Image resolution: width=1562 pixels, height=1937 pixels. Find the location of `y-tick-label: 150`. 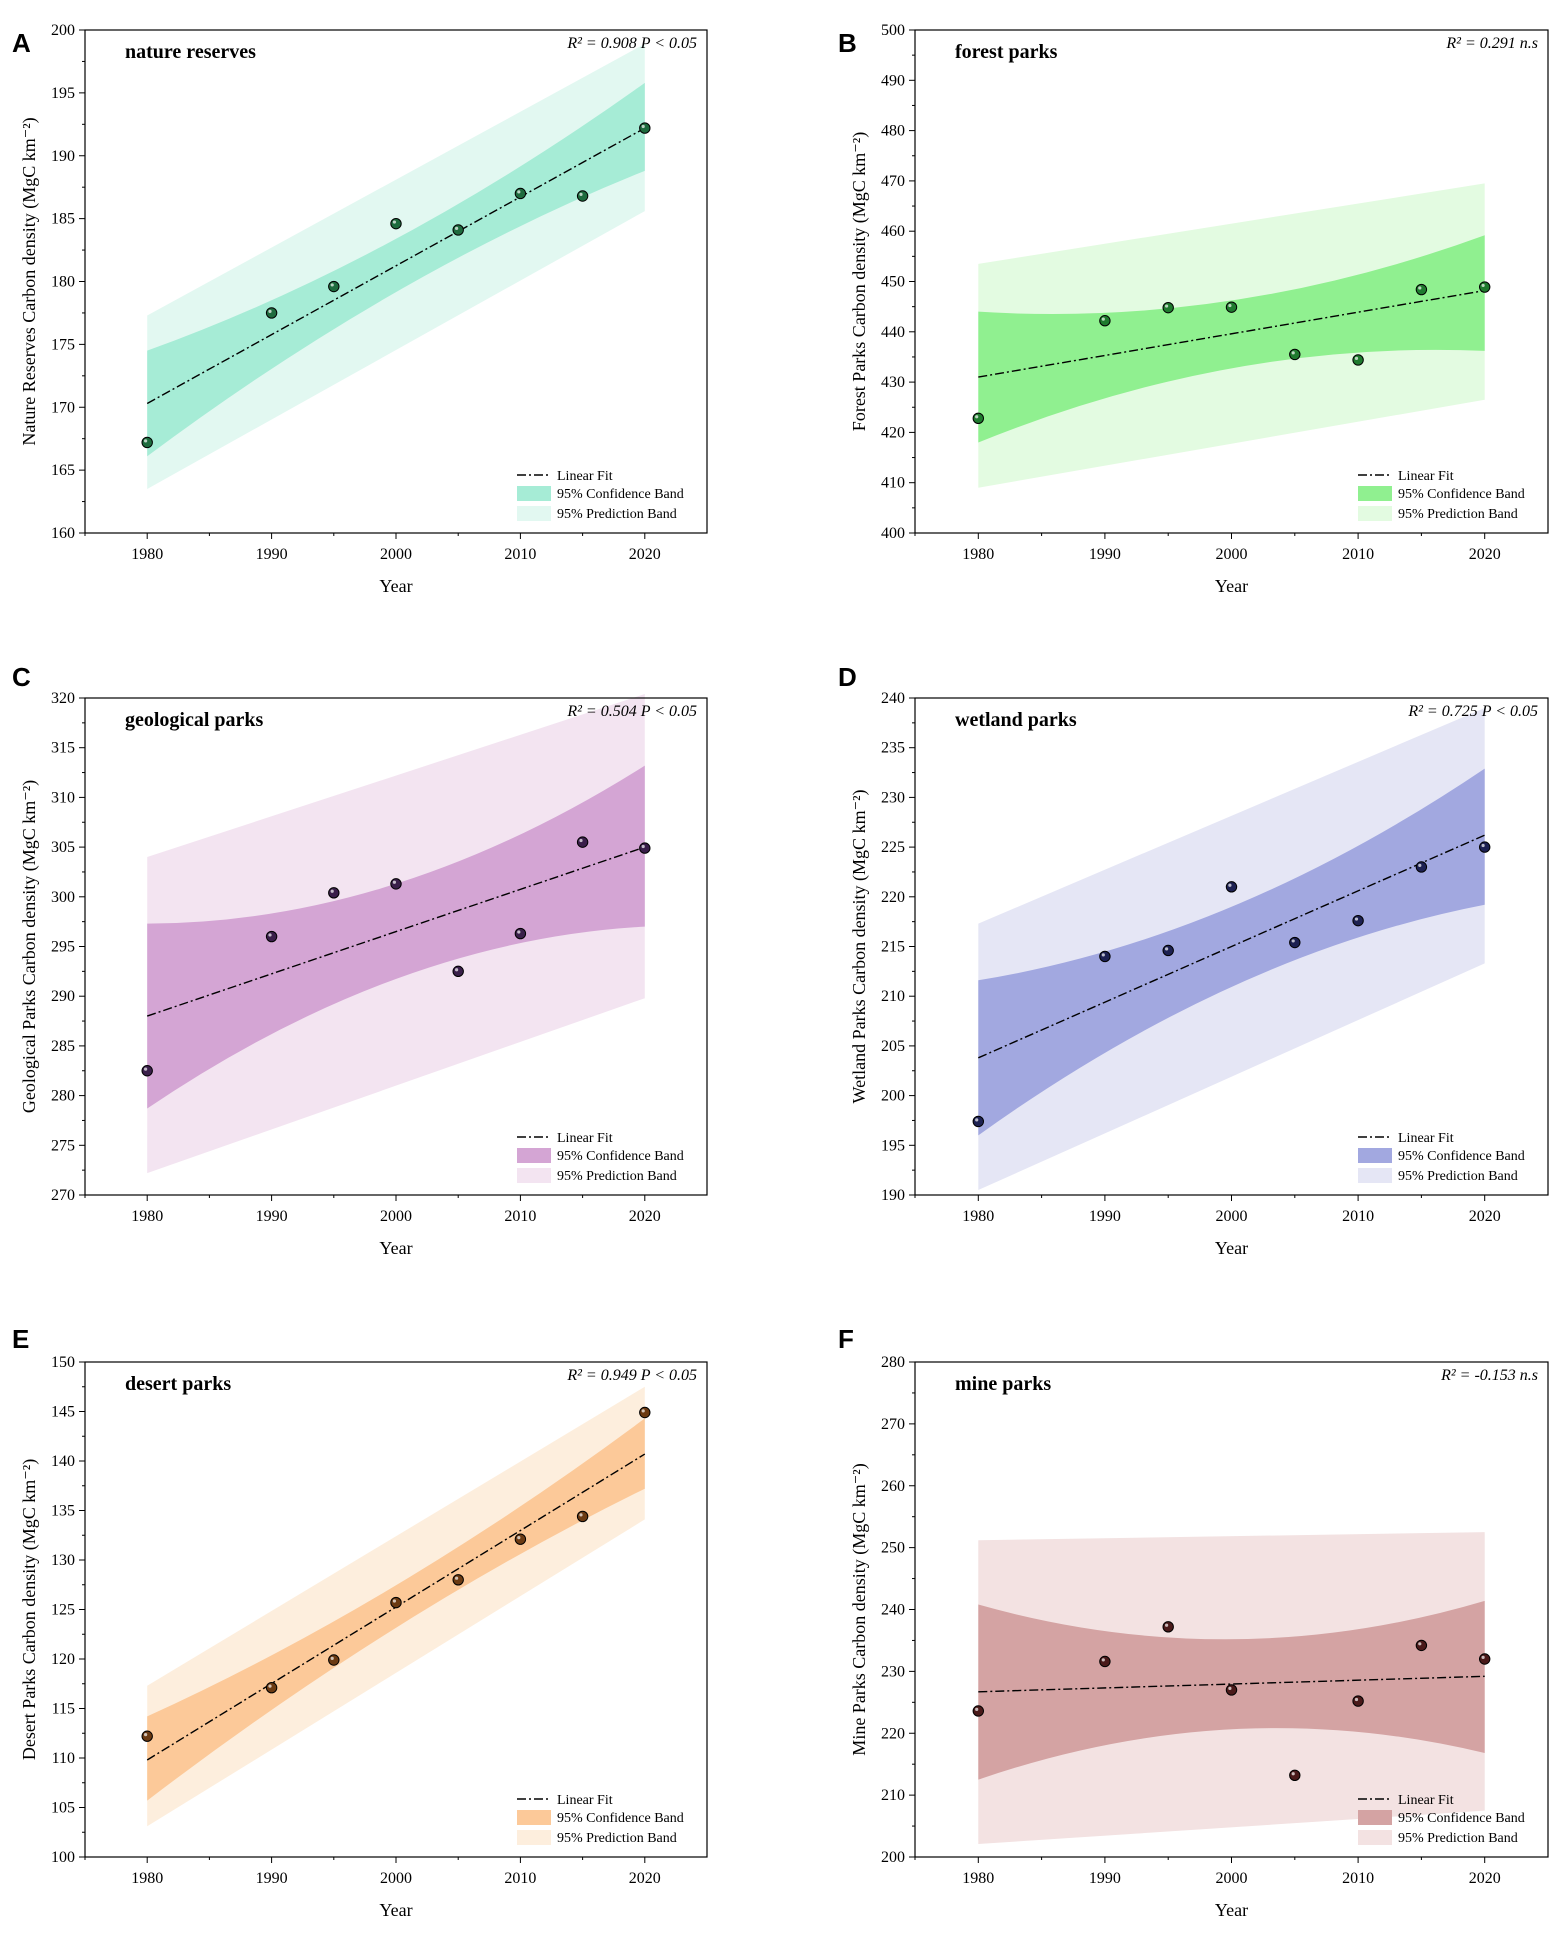

y-tick-label: 150 is located at coordinates (63, 1362).